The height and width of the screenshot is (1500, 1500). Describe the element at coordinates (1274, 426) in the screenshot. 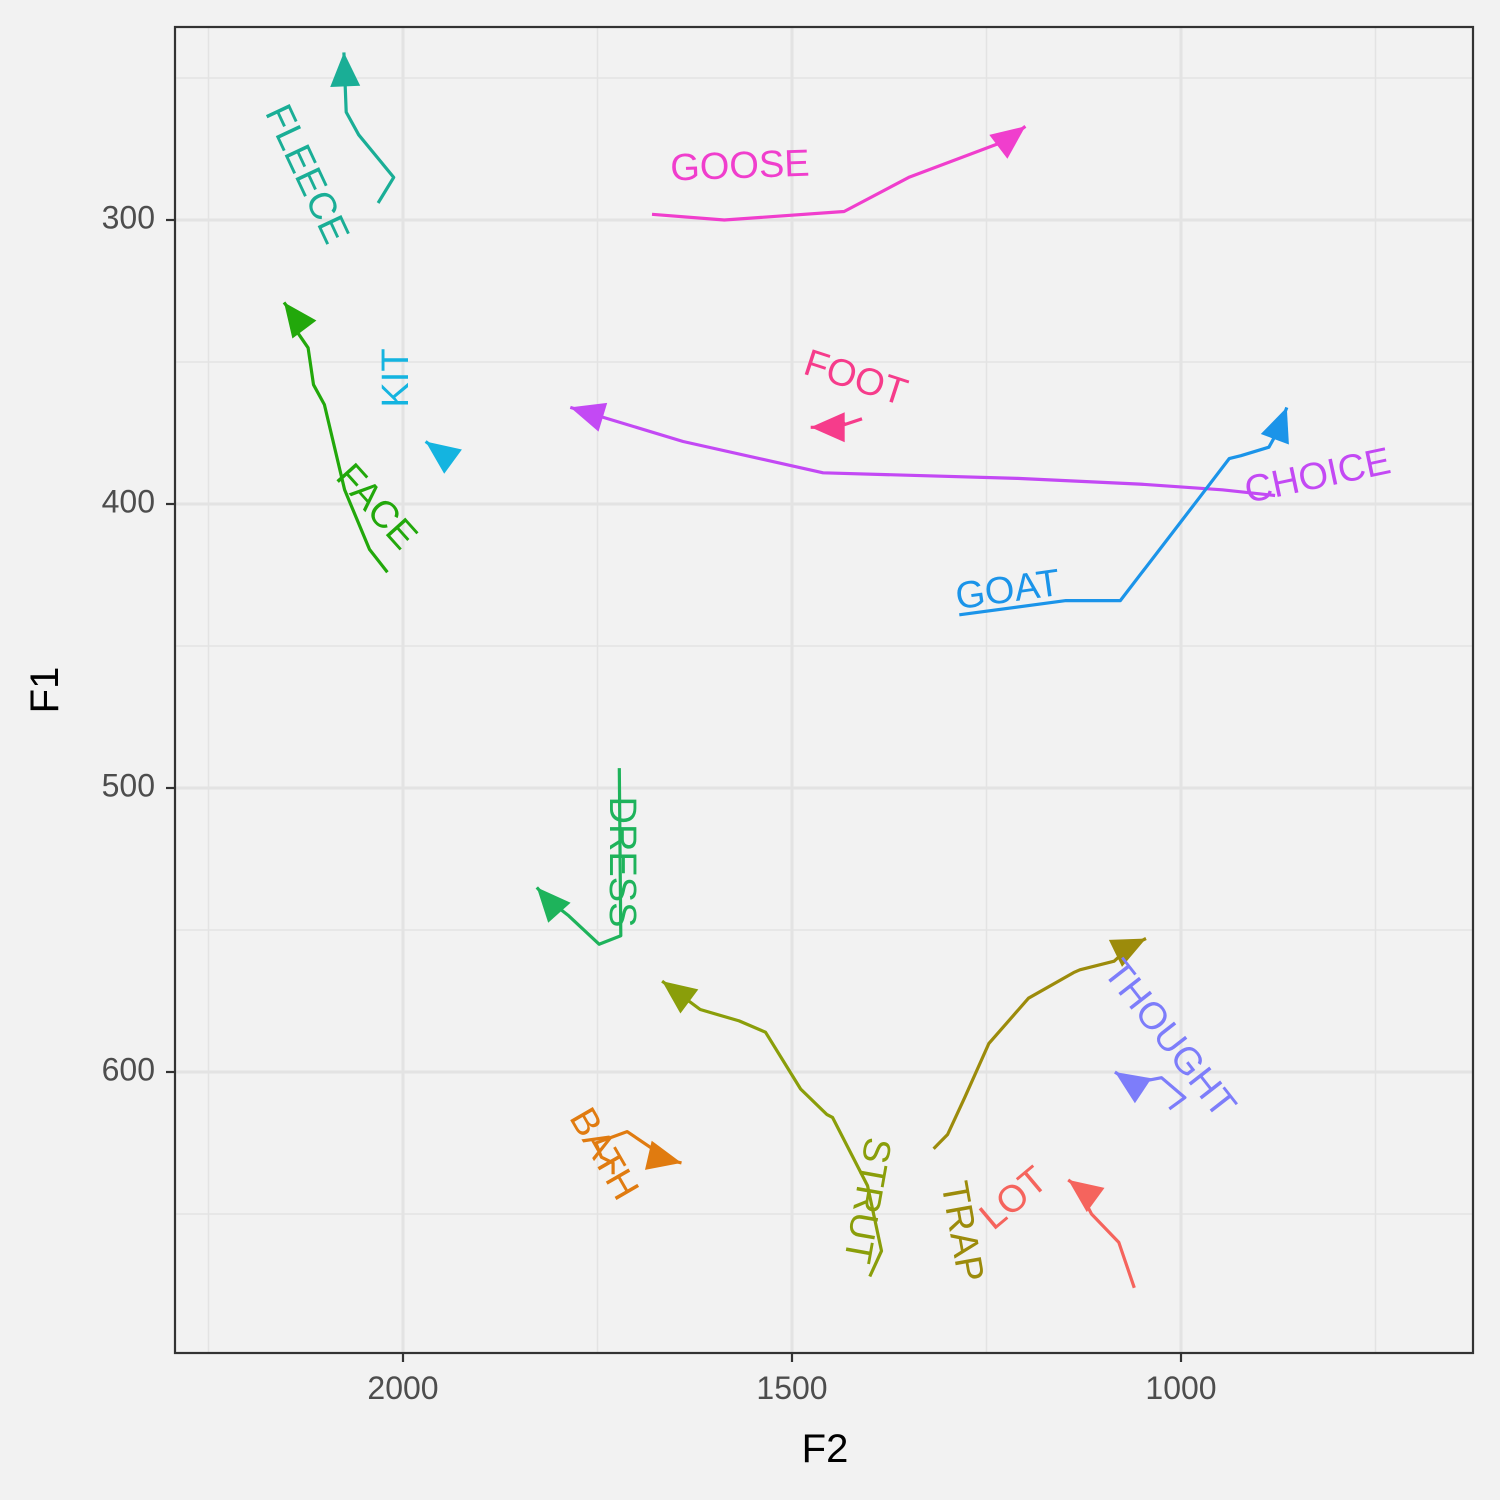

I see `series-arrowhead-goat` at that location.